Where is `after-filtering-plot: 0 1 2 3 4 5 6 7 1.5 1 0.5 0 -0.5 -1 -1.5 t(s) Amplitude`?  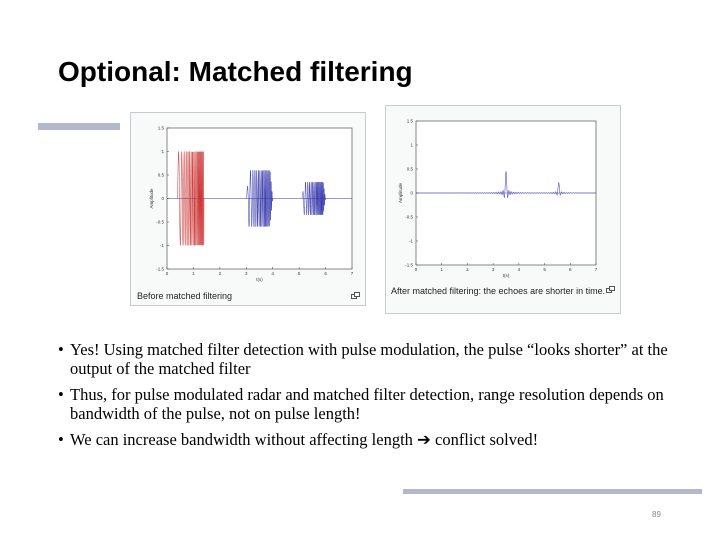 after-filtering-plot: 0 1 2 3 4 5 6 7 1.5 1 0.5 0 -0.5 -1 -1.5 t(s) Amplitude is located at coordinates (498, 199).